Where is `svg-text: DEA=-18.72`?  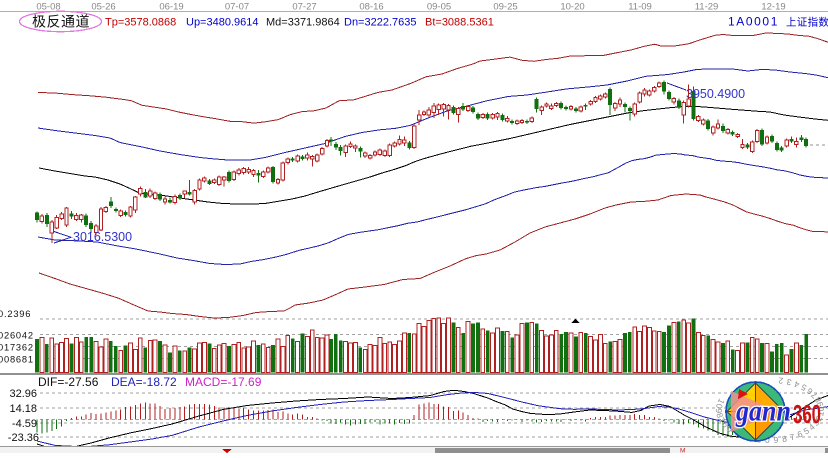 svg-text: DEA=-18.72 is located at coordinates (144, 382).